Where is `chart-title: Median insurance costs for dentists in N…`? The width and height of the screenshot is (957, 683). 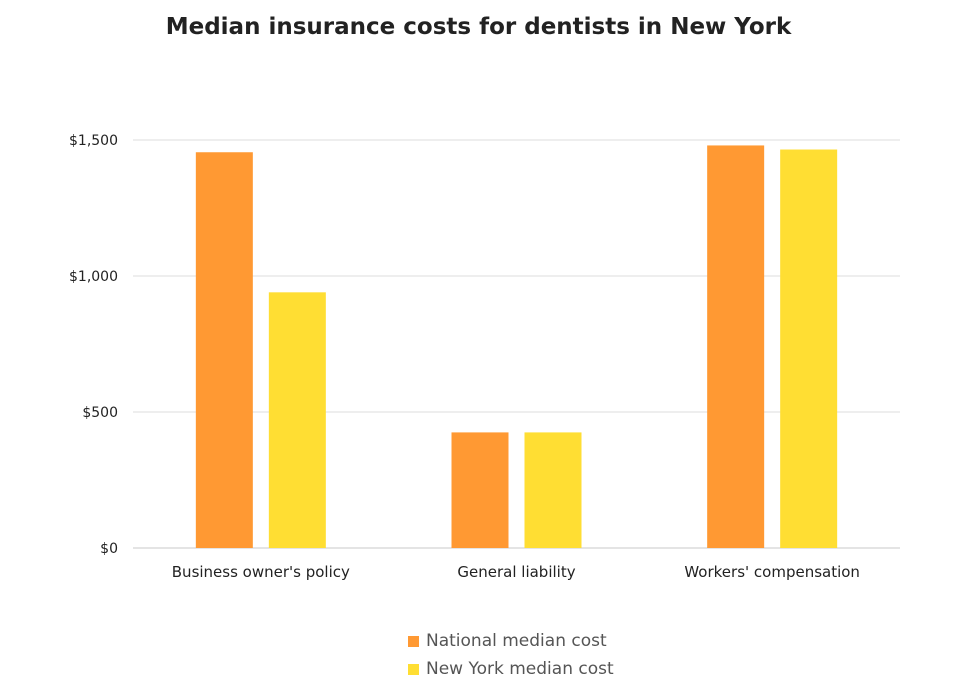
chart-title: Median insurance costs for dentists in N… is located at coordinates (478, 27).